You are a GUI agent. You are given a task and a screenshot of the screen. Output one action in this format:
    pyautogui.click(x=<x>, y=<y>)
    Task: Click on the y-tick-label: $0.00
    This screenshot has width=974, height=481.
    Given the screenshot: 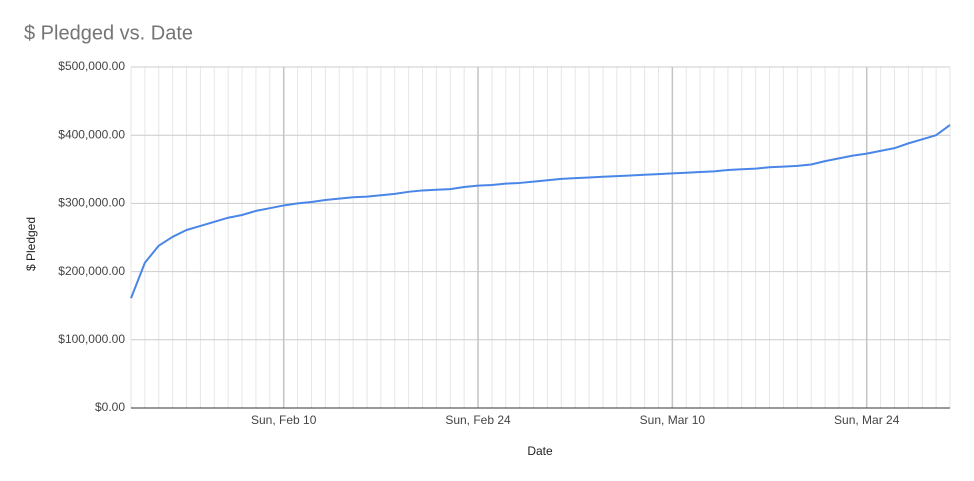 What is the action you would take?
    pyautogui.click(x=110, y=407)
    